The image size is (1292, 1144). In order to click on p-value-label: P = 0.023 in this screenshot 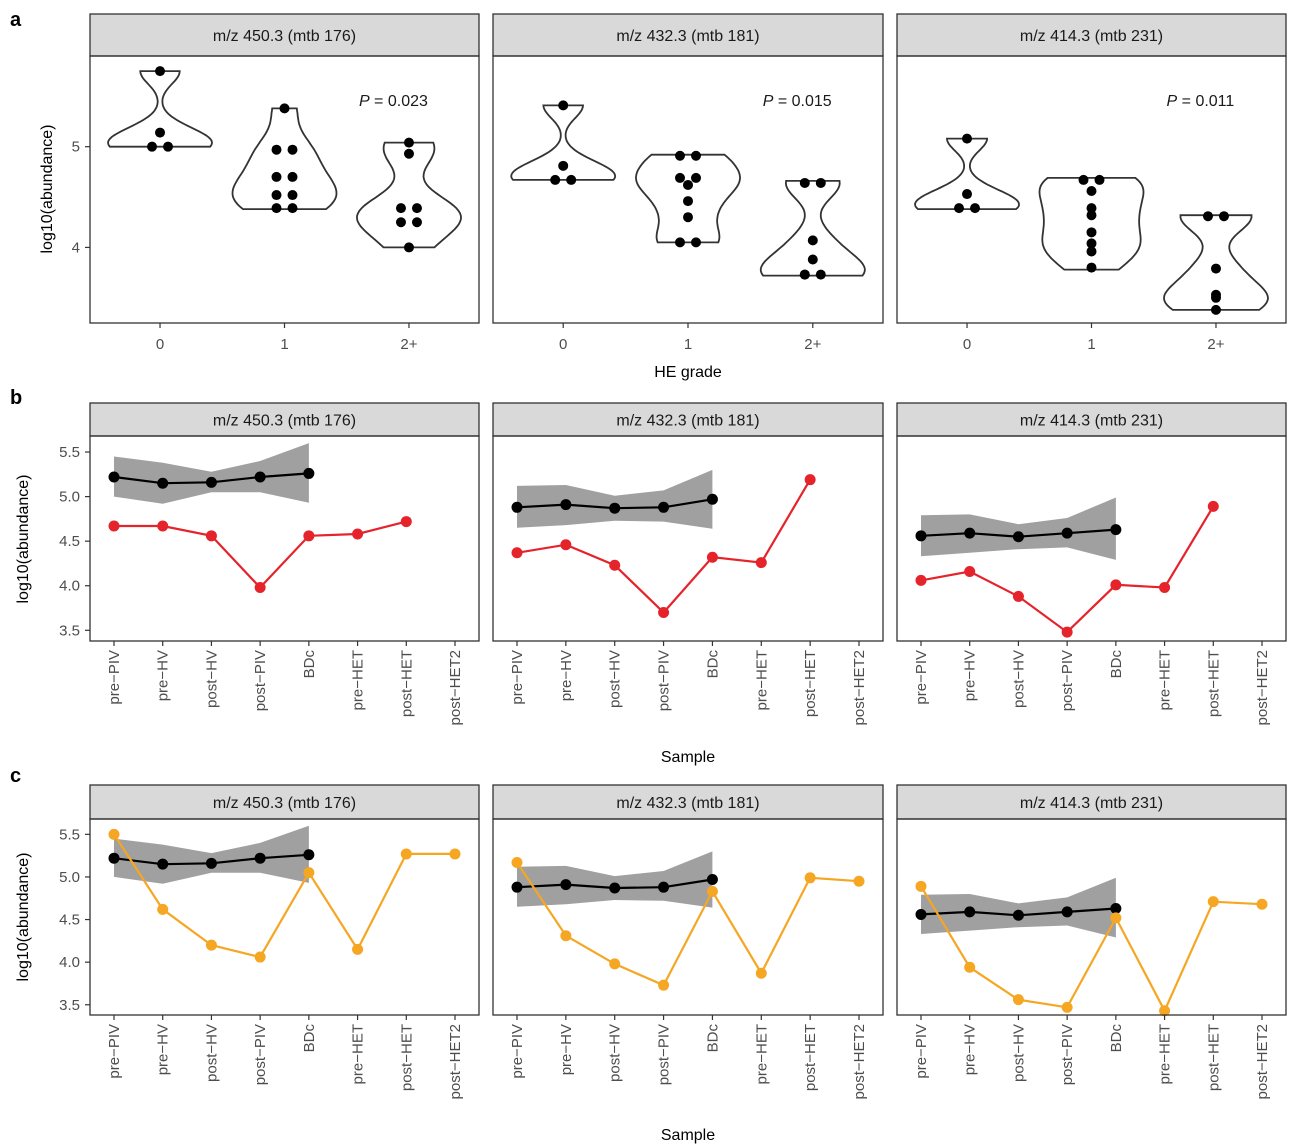, I will do `click(393, 101)`.